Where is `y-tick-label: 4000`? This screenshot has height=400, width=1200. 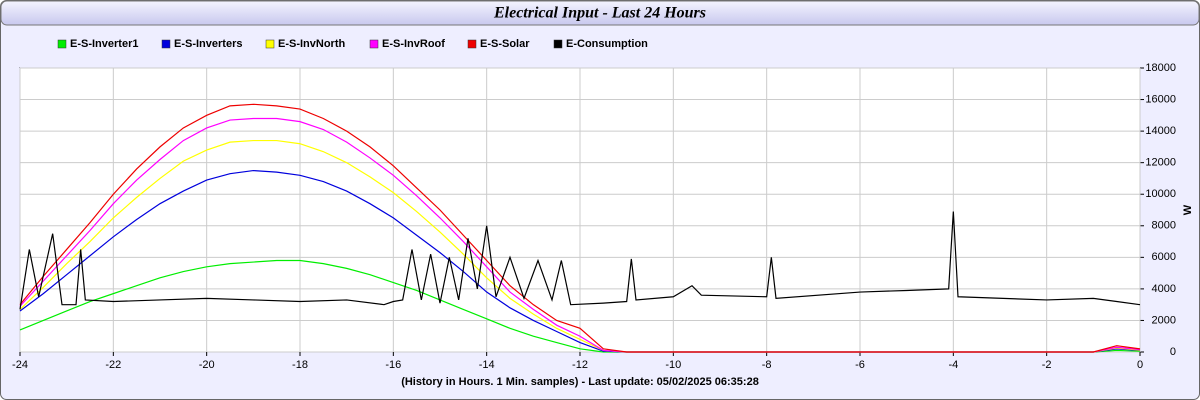
y-tick-label: 4000 is located at coordinates (1164, 289).